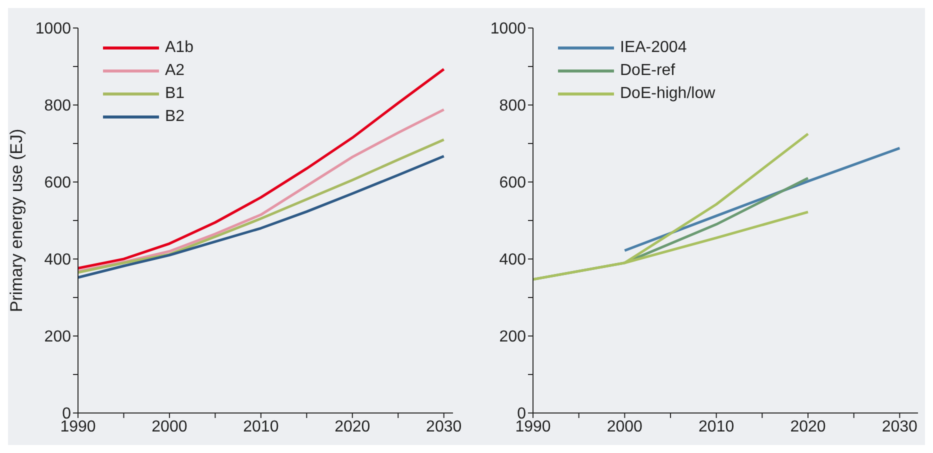 This screenshot has height=453, width=933. I want to click on y-axis-title: Primary energy use (EJ), so click(16, 220).